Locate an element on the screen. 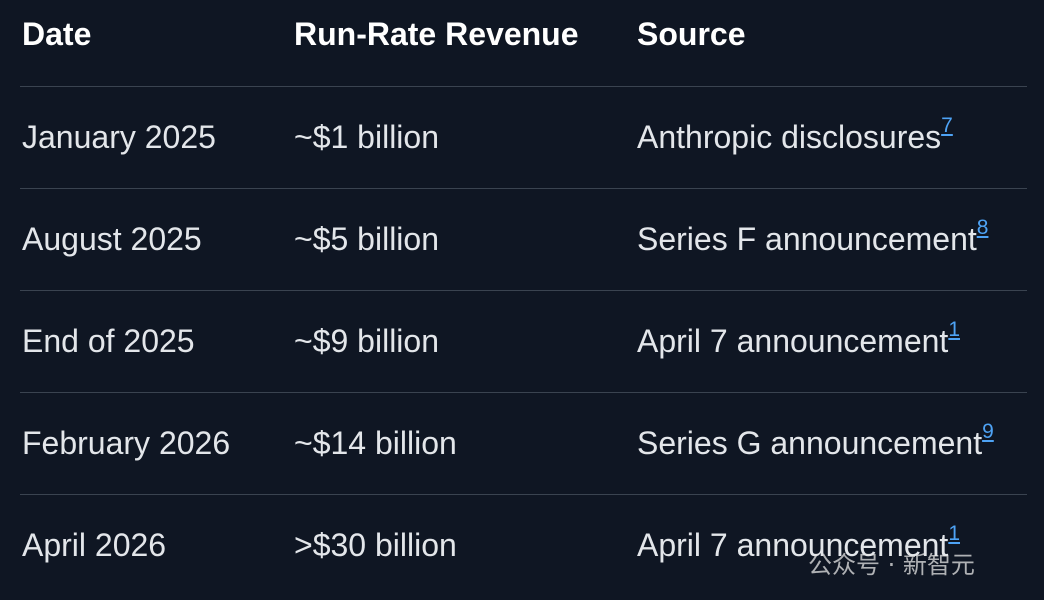 The height and width of the screenshot is (600, 1044). date-cell: January 2025 is located at coordinates (119, 137).